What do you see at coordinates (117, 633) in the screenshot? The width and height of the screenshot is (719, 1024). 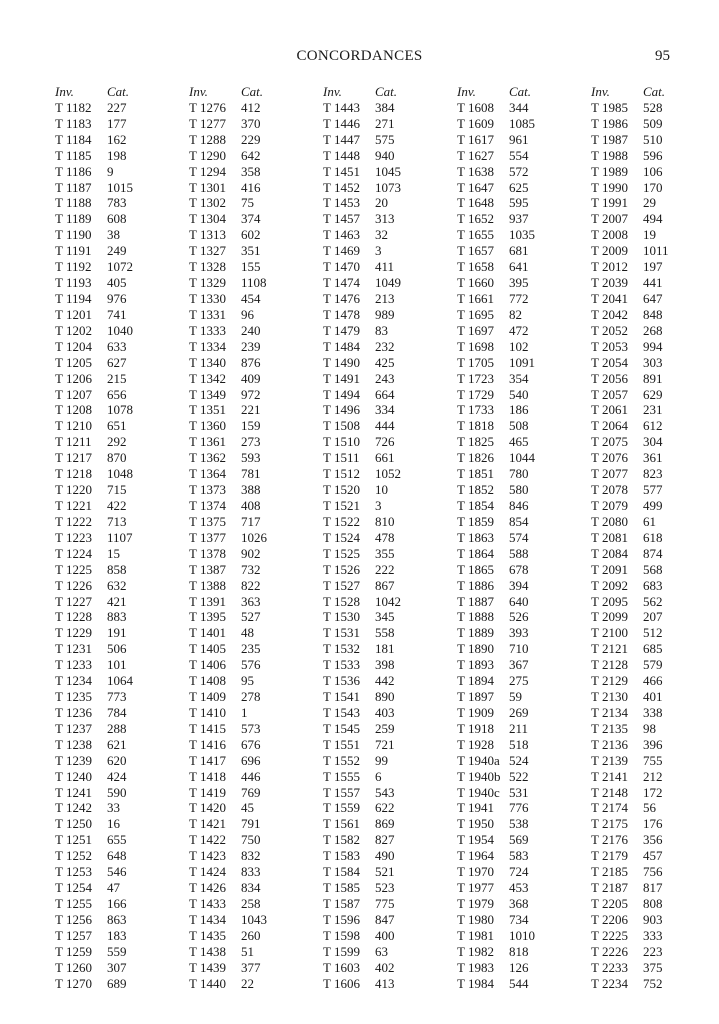 I see `catalogue-number: 191` at bounding box center [117, 633].